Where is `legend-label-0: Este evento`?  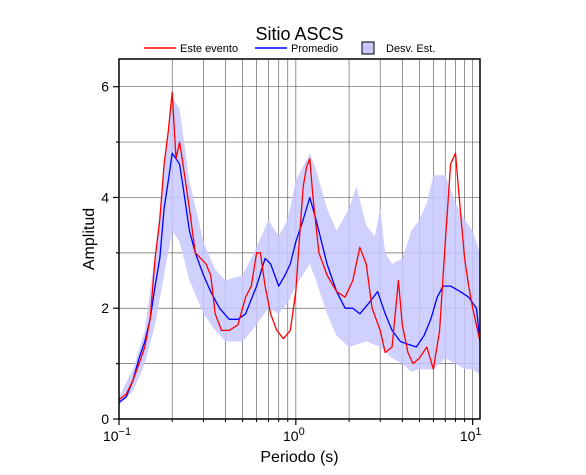
legend-label-0: Este evento is located at coordinates (209, 49).